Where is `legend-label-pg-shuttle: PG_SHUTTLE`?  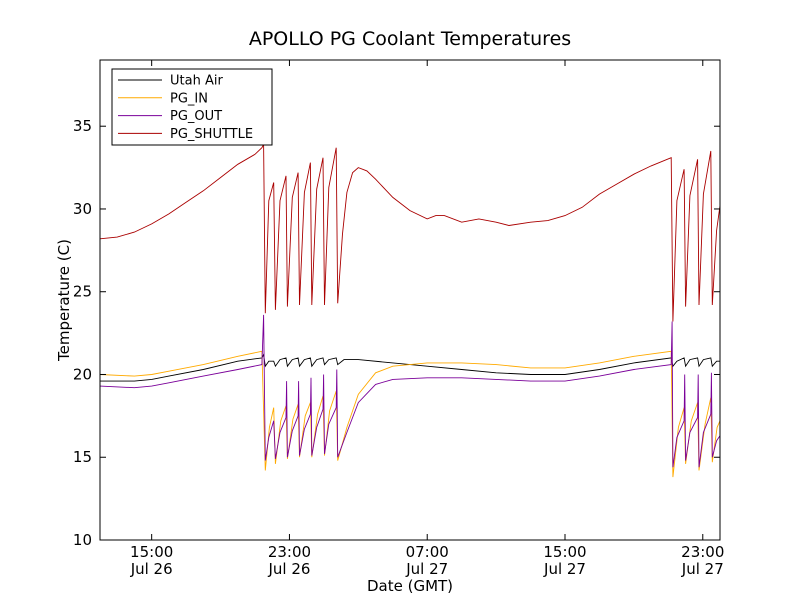 legend-label-pg-shuttle: PG_SHUTTLE is located at coordinates (211, 134).